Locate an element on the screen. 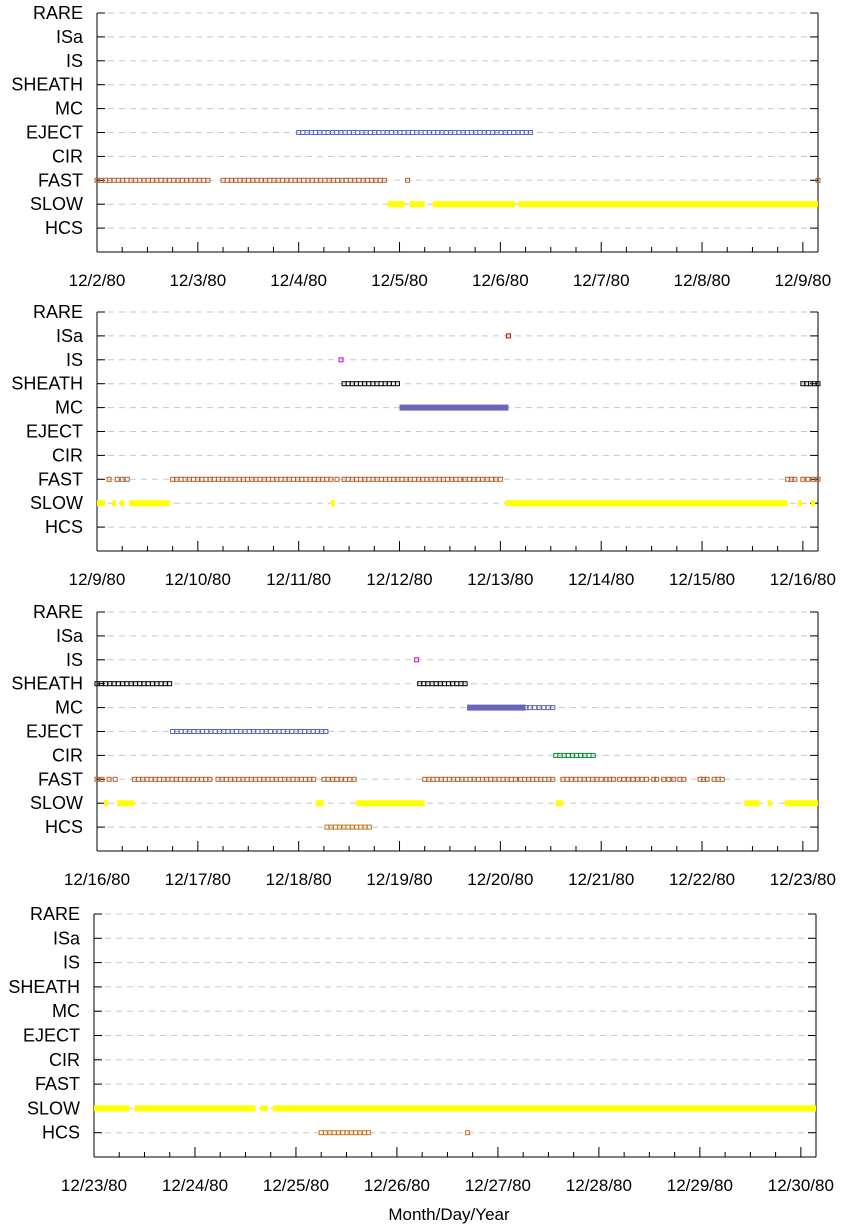 Image resolution: width=843 pixels, height=1226 pixels. panel-3-category-label-is: IS is located at coordinates (74, 660).